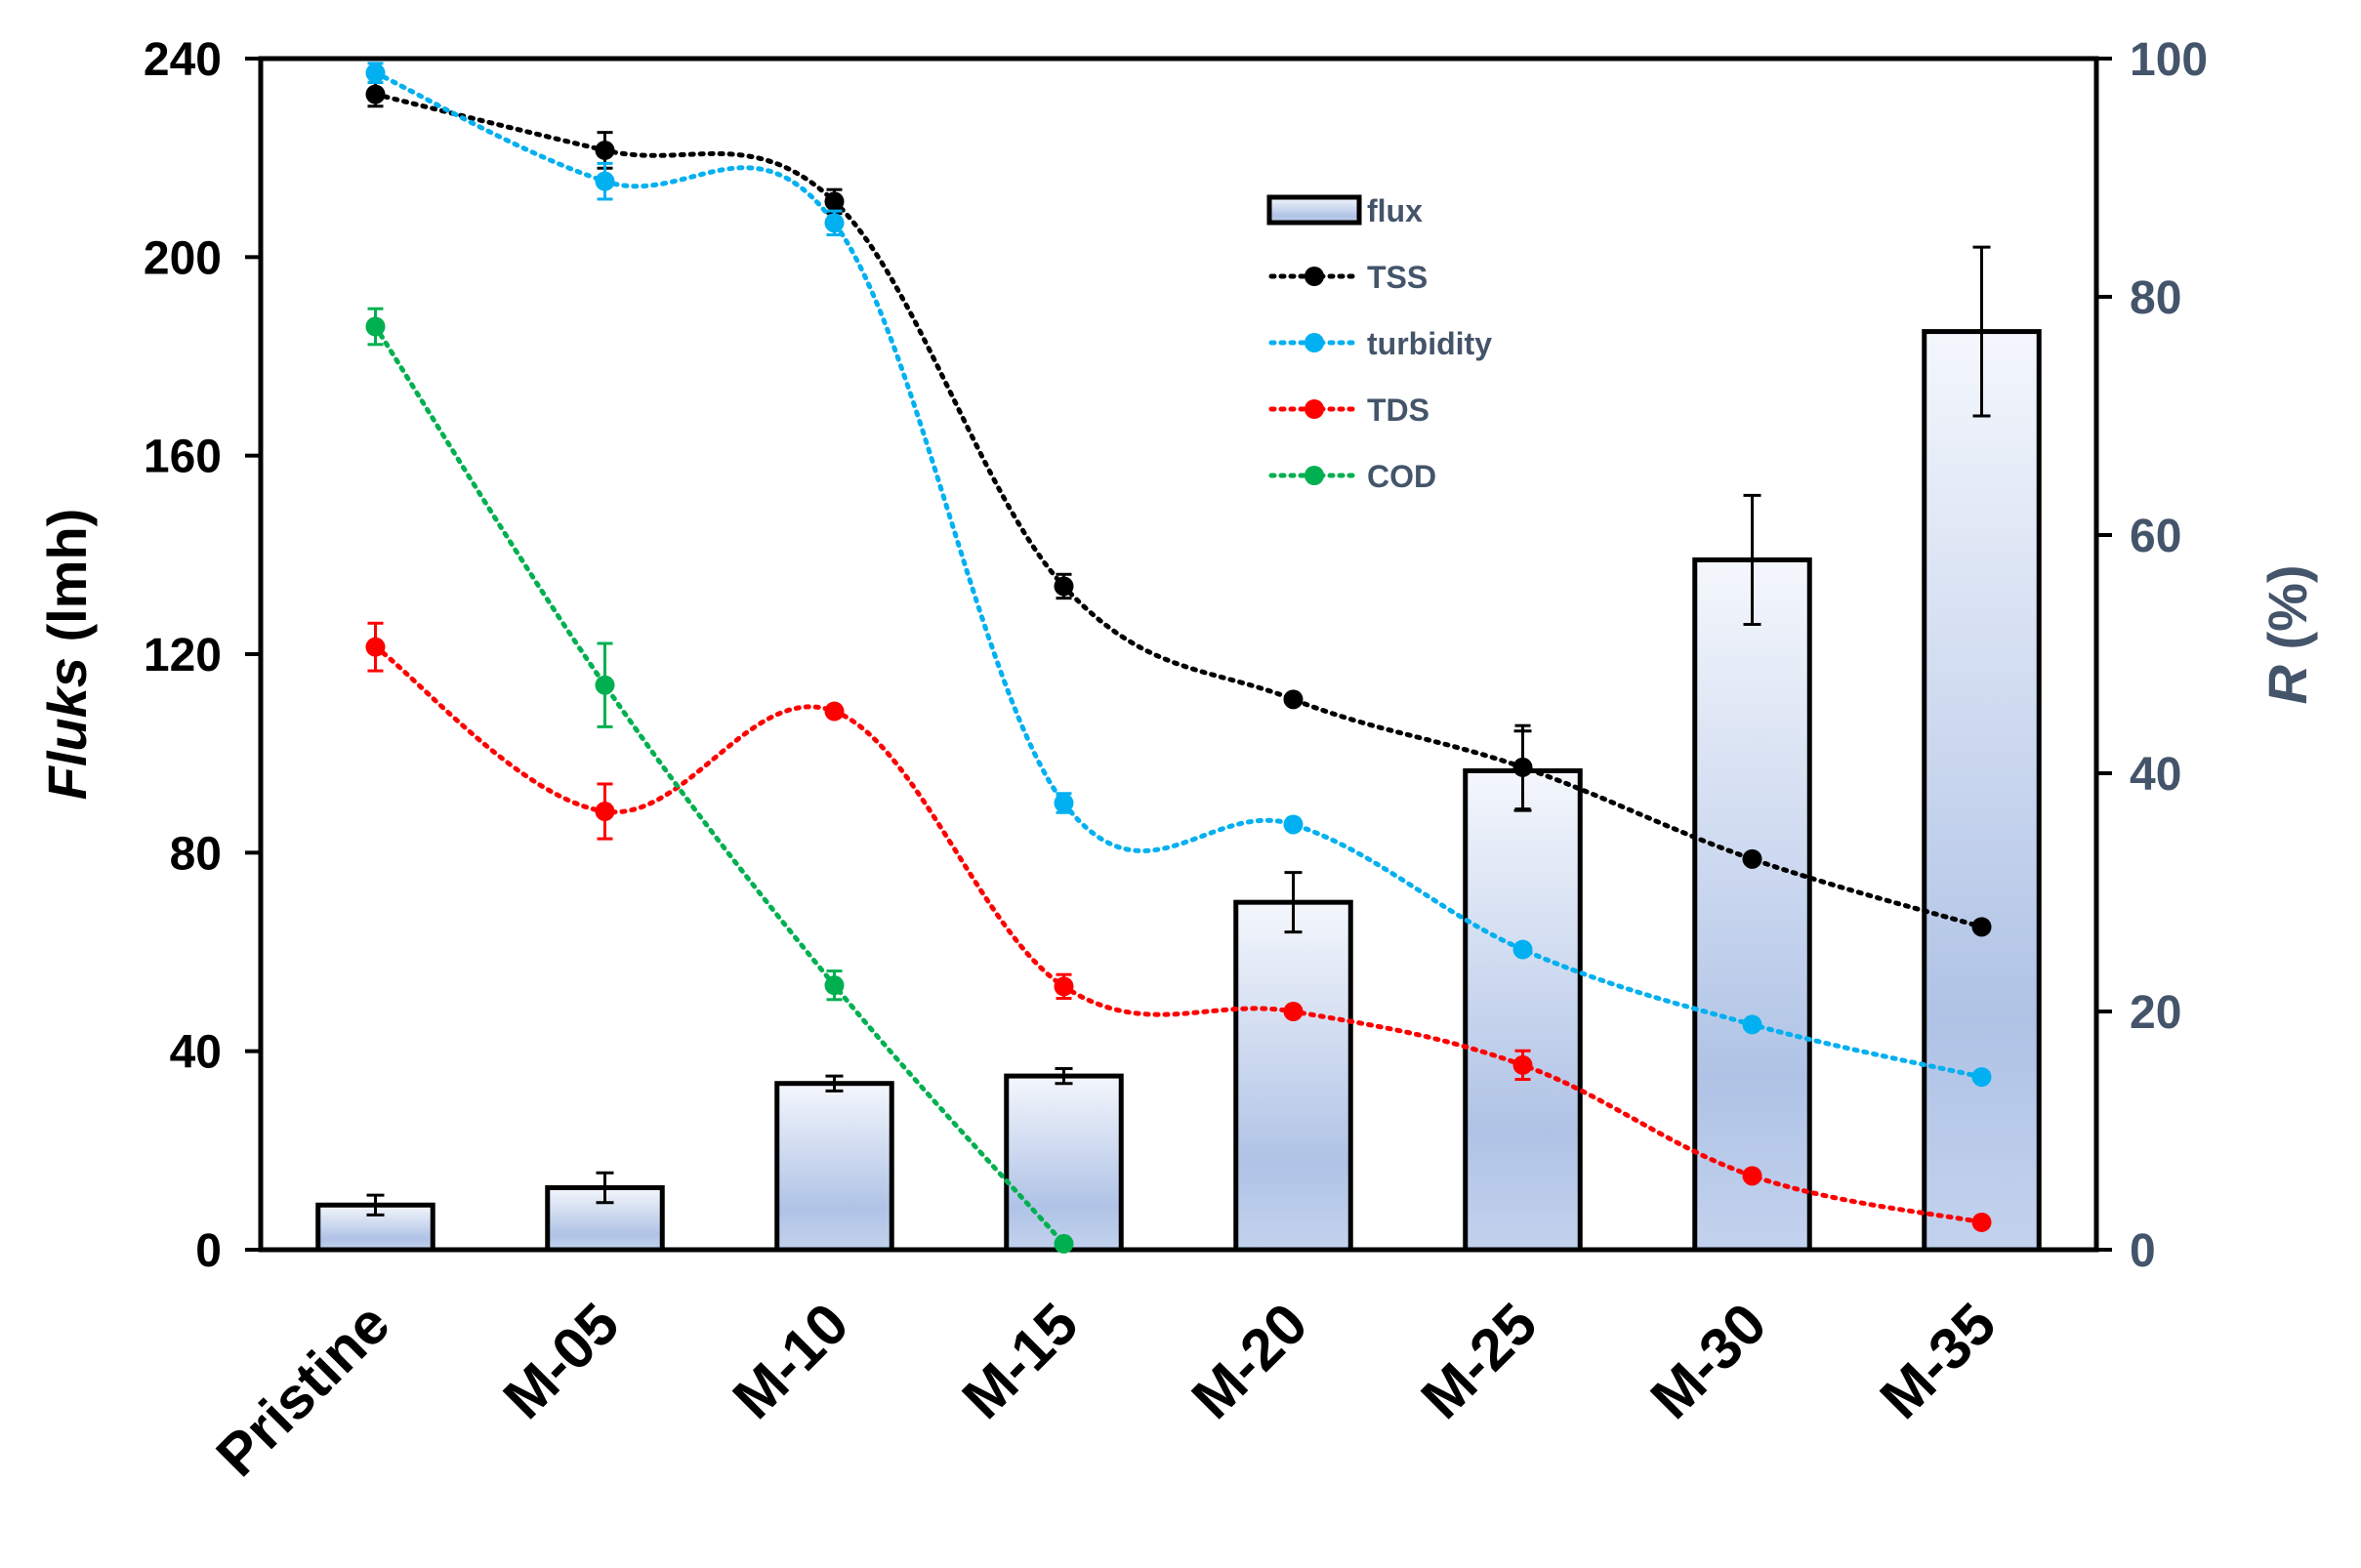 The image size is (2361, 1568). I want to click on y-left-tick-160: 160, so click(183, 458).